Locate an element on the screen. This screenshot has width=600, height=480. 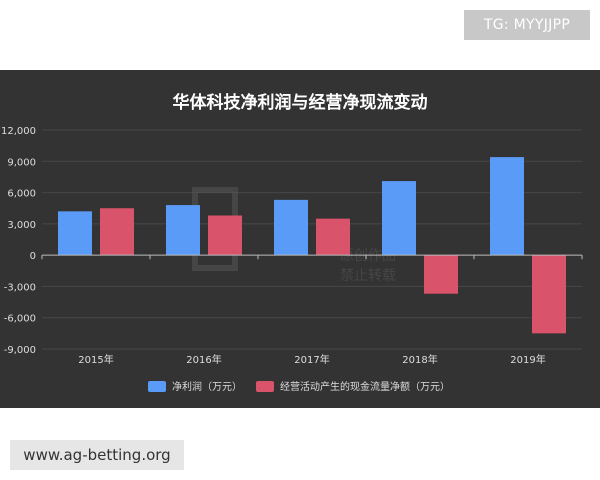
y-tick-label: 3,000 is located at coordinates (21, 225).